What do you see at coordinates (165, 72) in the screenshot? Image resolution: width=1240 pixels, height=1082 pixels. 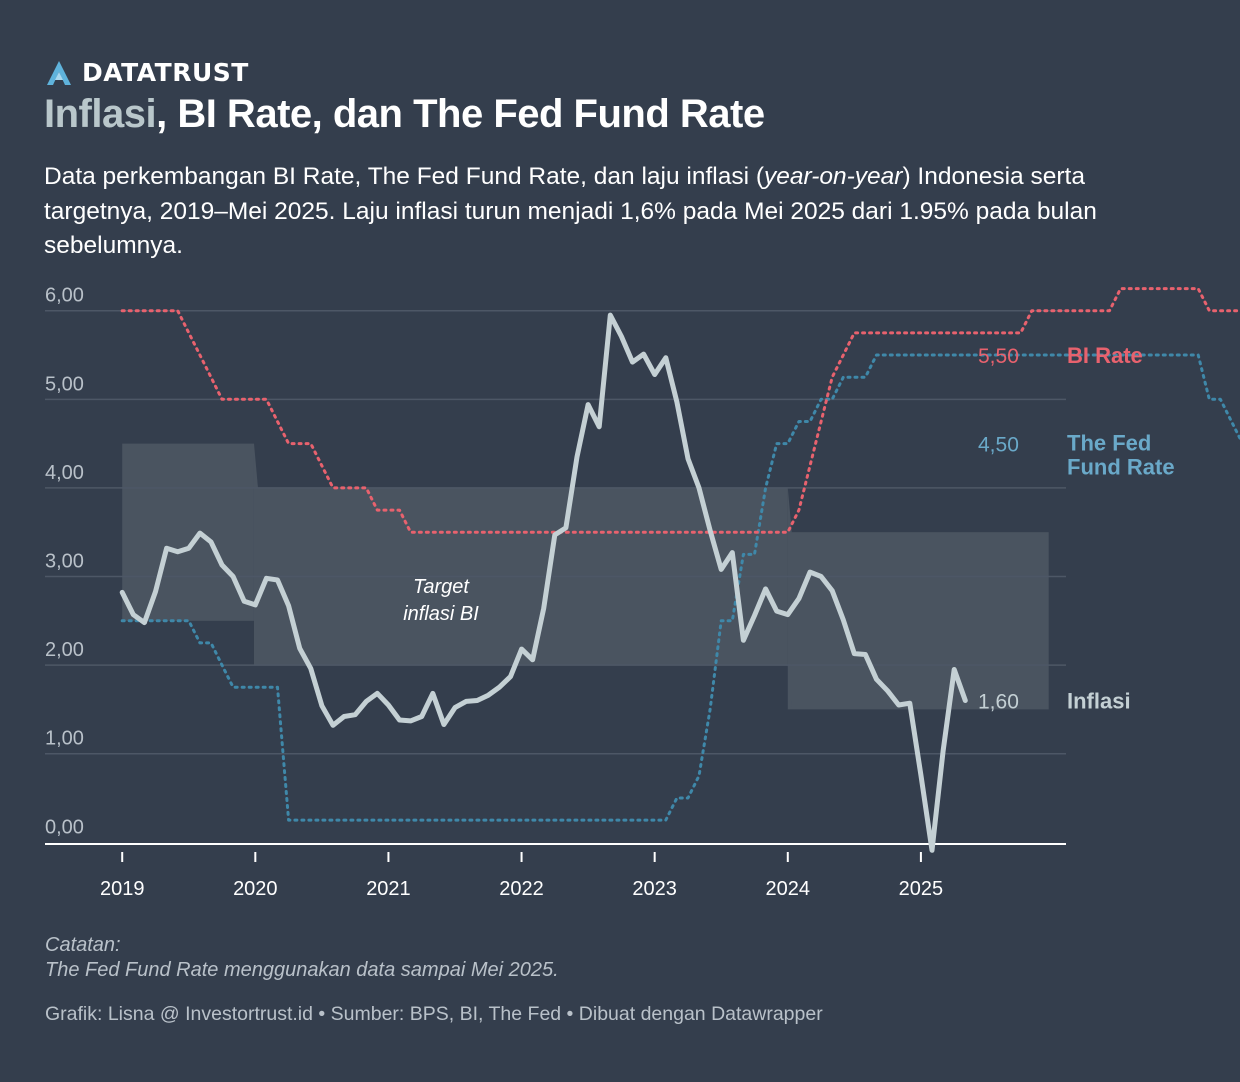 I see `brand-name: DATATRUST` at bounding box center [165, 72].